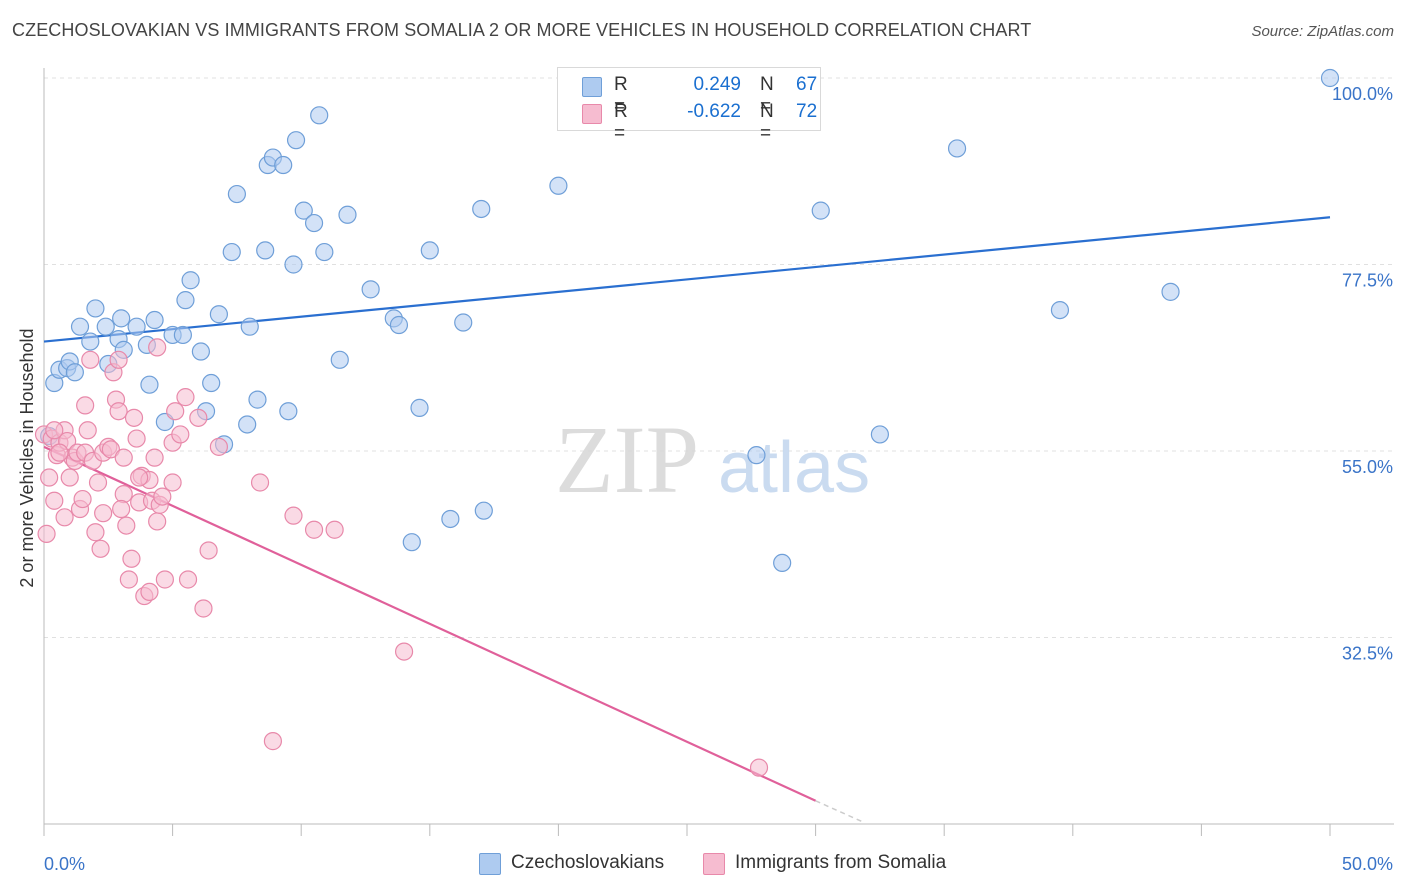 This screenshot has width=1406, height=892. I want to click on legend-n-value: 67, so click(807, 84).